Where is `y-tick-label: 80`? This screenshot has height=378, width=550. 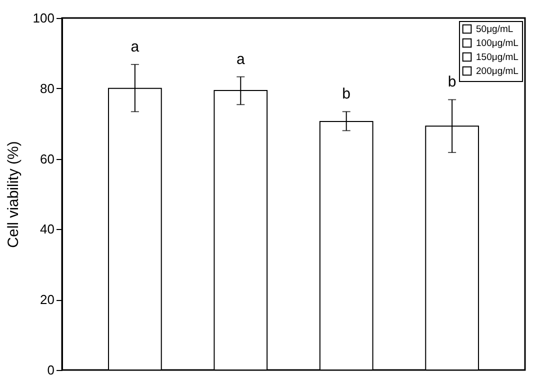 y-tick-label: 80 is located at coordinates (47, 88).